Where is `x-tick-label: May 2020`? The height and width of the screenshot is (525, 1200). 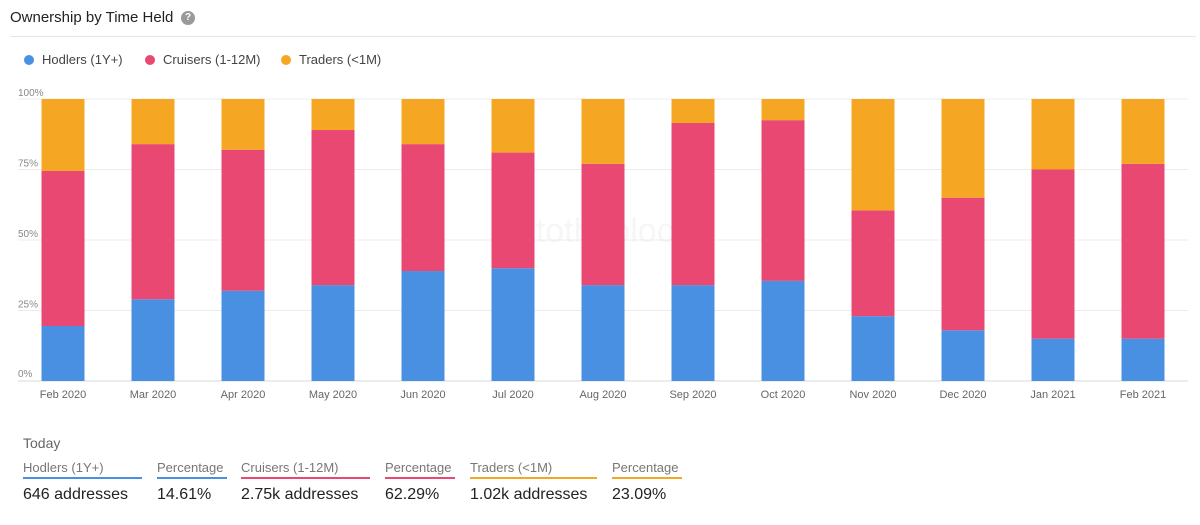
x-tick-label: May 2020 is located at coordinates (333, 395).